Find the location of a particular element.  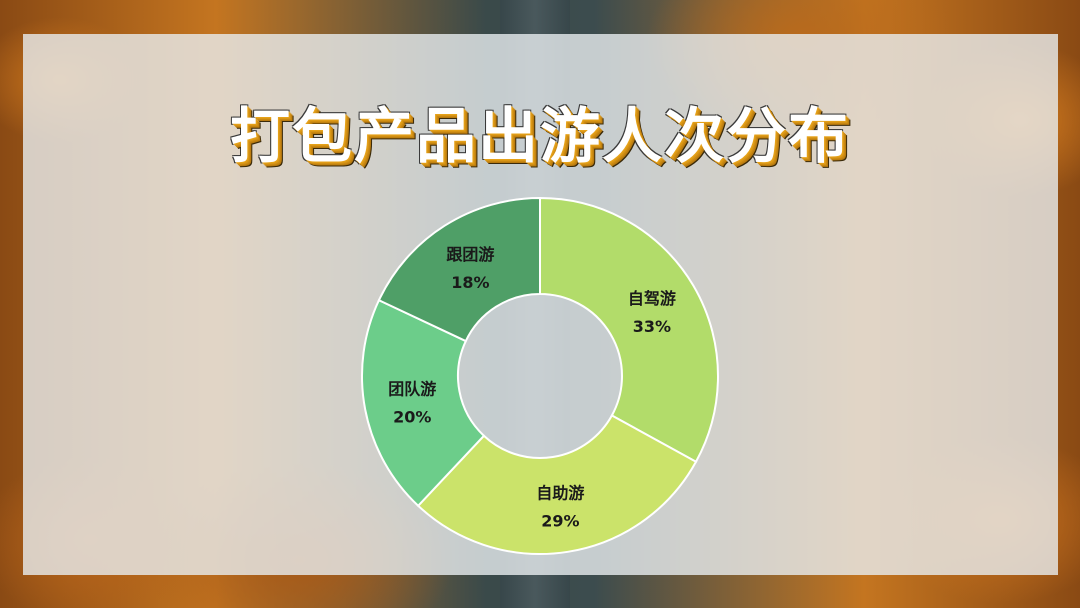

slice-value-3: 20% is located at coordinates (412, 416).